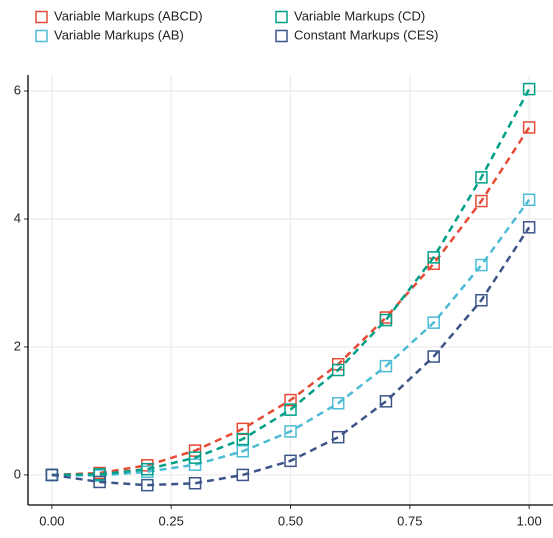 Image resolution: width=553 pixels, height=538 pixels. Describe the element at coordinates (359, 15) in the screenshot. I see `legend-label: Variable Markups (CD)` at that location.